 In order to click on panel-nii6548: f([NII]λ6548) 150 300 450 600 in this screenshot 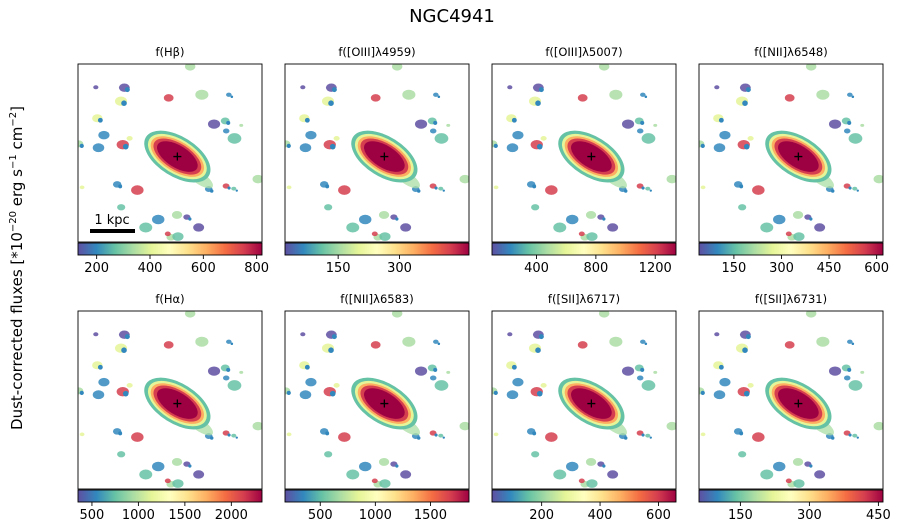, I will do `click(793, 160)`.